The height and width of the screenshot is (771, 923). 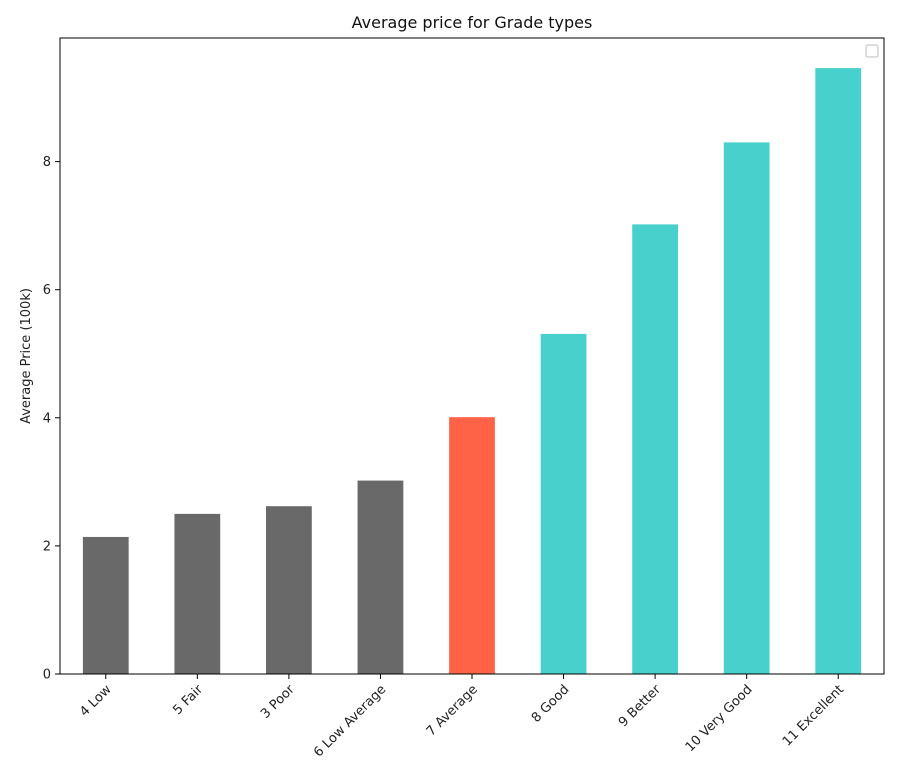 I want to click on y-tick-label: 4, so click(x=47, y=418).